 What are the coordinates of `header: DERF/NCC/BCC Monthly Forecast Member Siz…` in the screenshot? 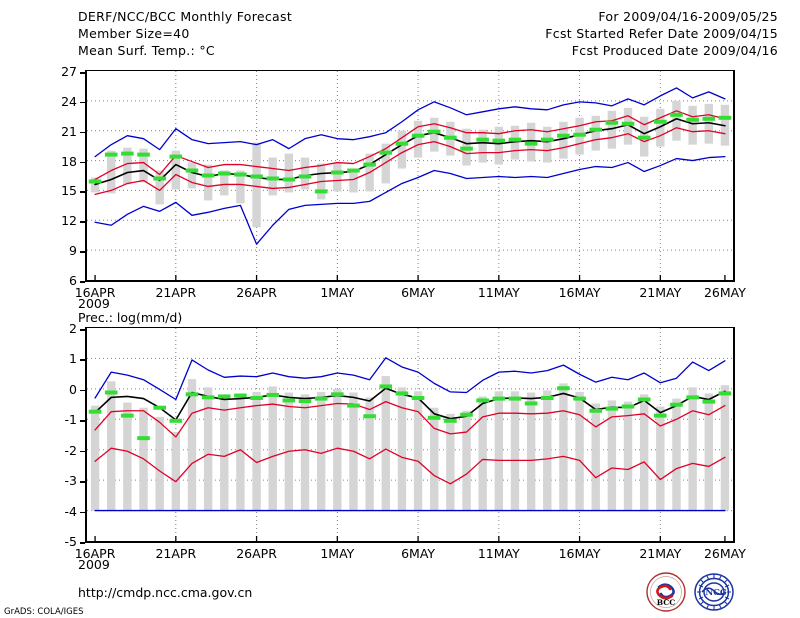 It's located at (400, 33).